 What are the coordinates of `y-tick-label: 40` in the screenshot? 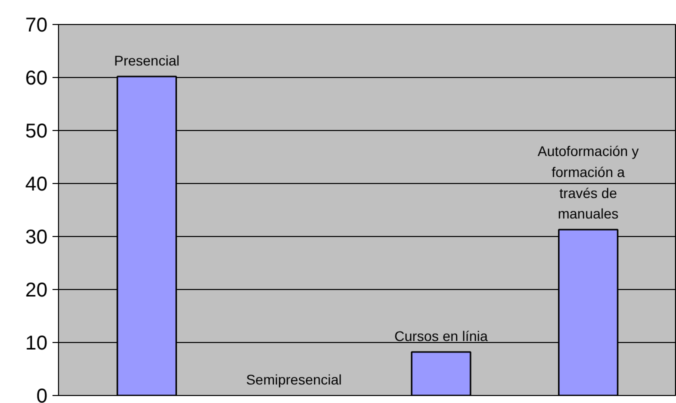 It's located at (36, 185).